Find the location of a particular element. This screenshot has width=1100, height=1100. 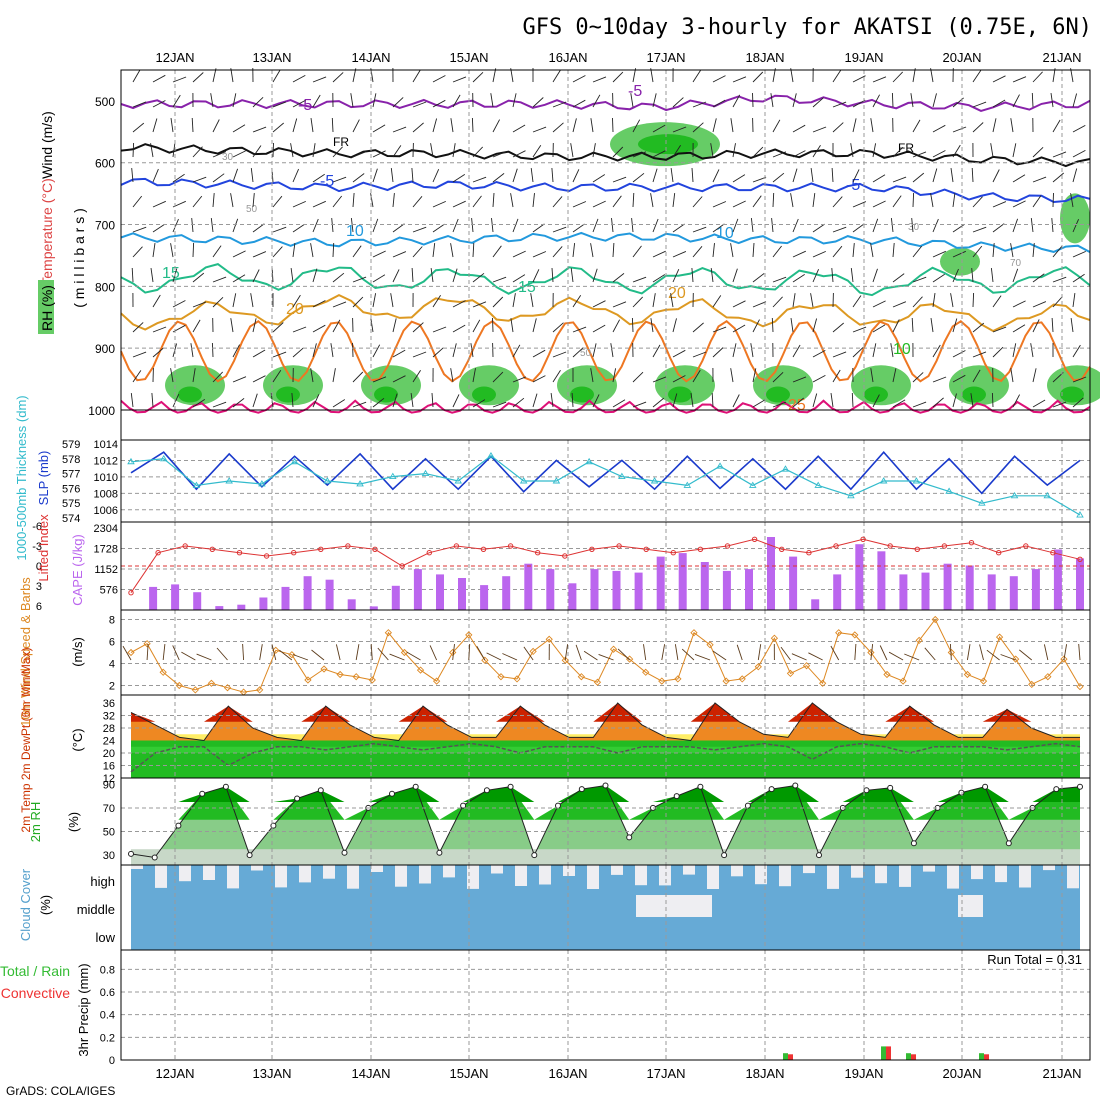

slp-tick: 1012 is located at coordinates (106, 461).